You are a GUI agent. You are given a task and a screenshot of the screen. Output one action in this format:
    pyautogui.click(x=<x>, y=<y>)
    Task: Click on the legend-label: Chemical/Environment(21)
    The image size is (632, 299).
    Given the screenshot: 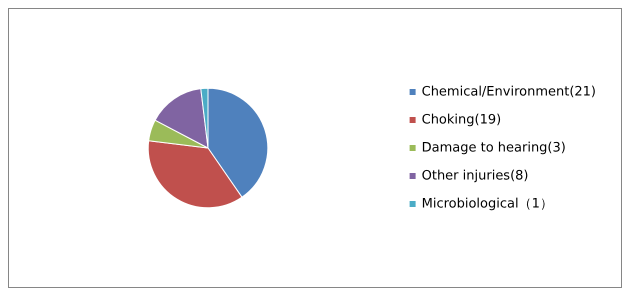 What is the action you would take?
    pyautogui.click(x=509, y=92)
    